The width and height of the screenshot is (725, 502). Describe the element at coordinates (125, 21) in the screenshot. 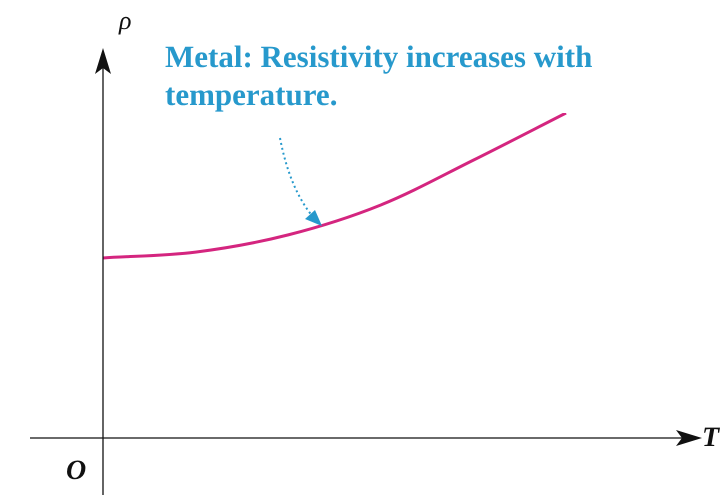

I see `y-axis-title: ρ` at that location.